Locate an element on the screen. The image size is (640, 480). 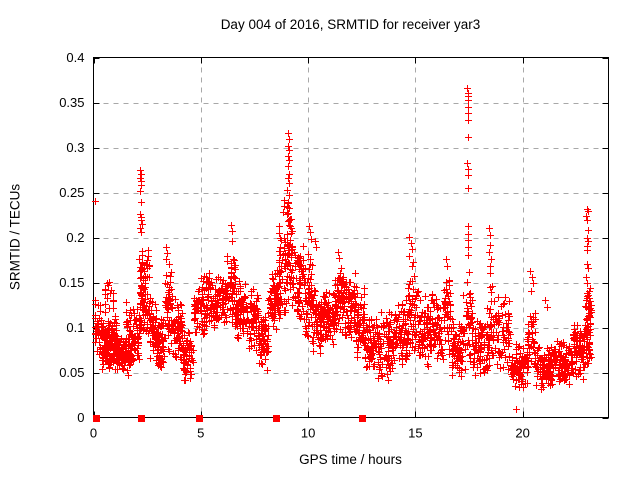
x-tick-label: 10 is located at coordinates (308, 433).